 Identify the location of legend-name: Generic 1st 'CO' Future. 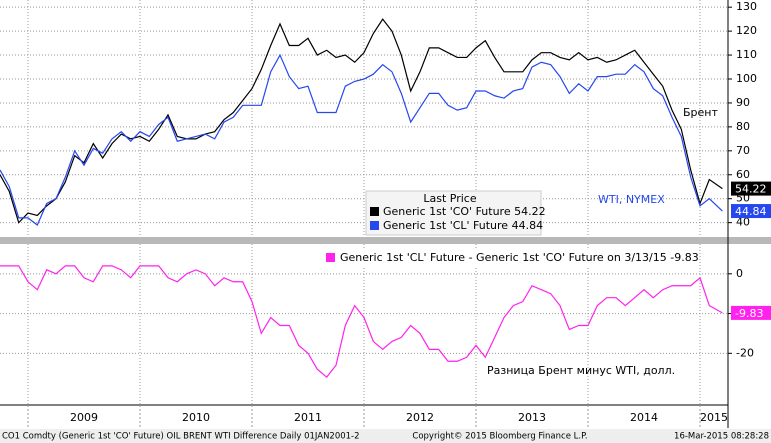
(447, 211).